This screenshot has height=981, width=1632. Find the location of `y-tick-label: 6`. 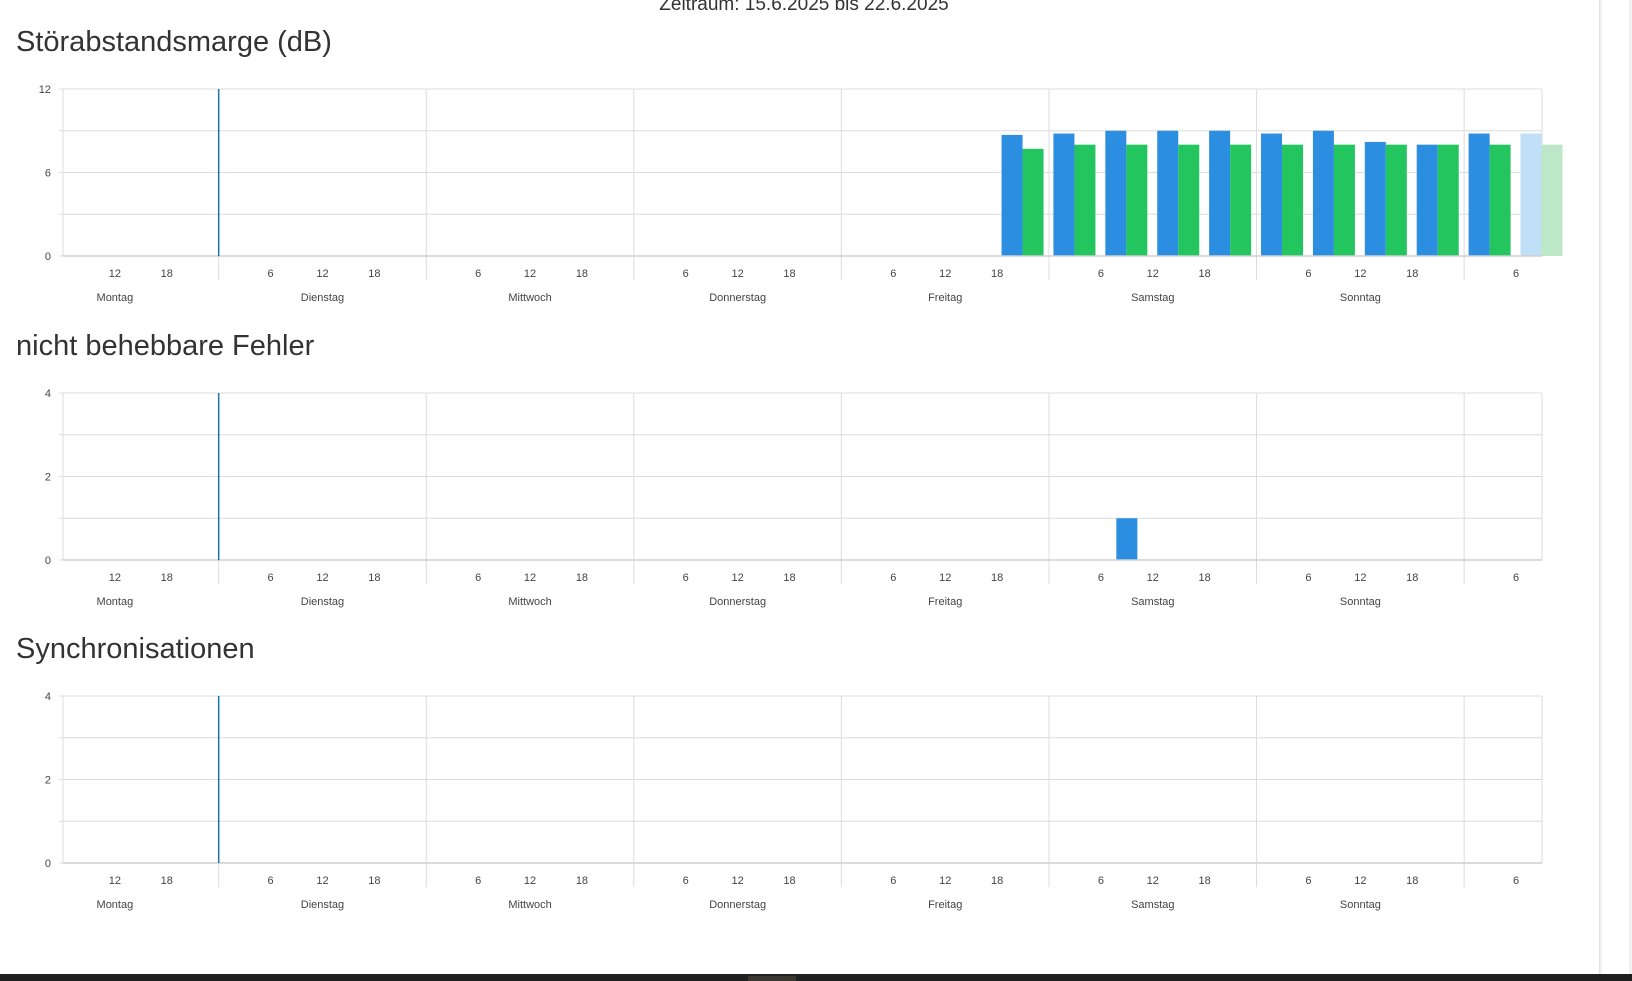

y-tick-label: 6 is located at coordinates (48, 174).